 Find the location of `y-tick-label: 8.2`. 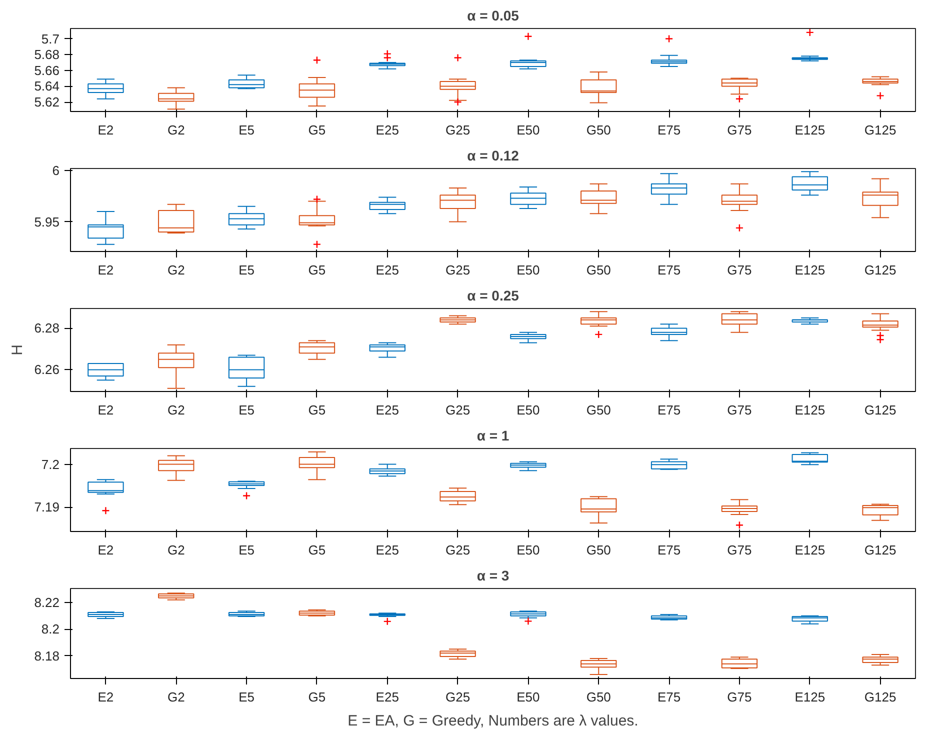

y-tick-label: 8.2 is located at coordinates (50, 629).